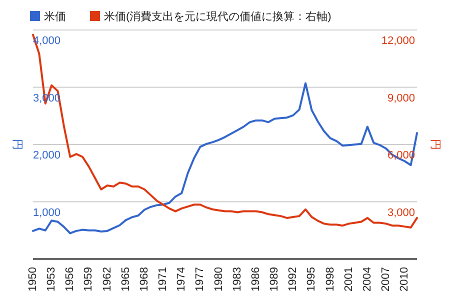  What do you see at coordinates (88, 279) in the screenshot?
I see `x-tick-label: 1959` at bounding box center [88, 279].